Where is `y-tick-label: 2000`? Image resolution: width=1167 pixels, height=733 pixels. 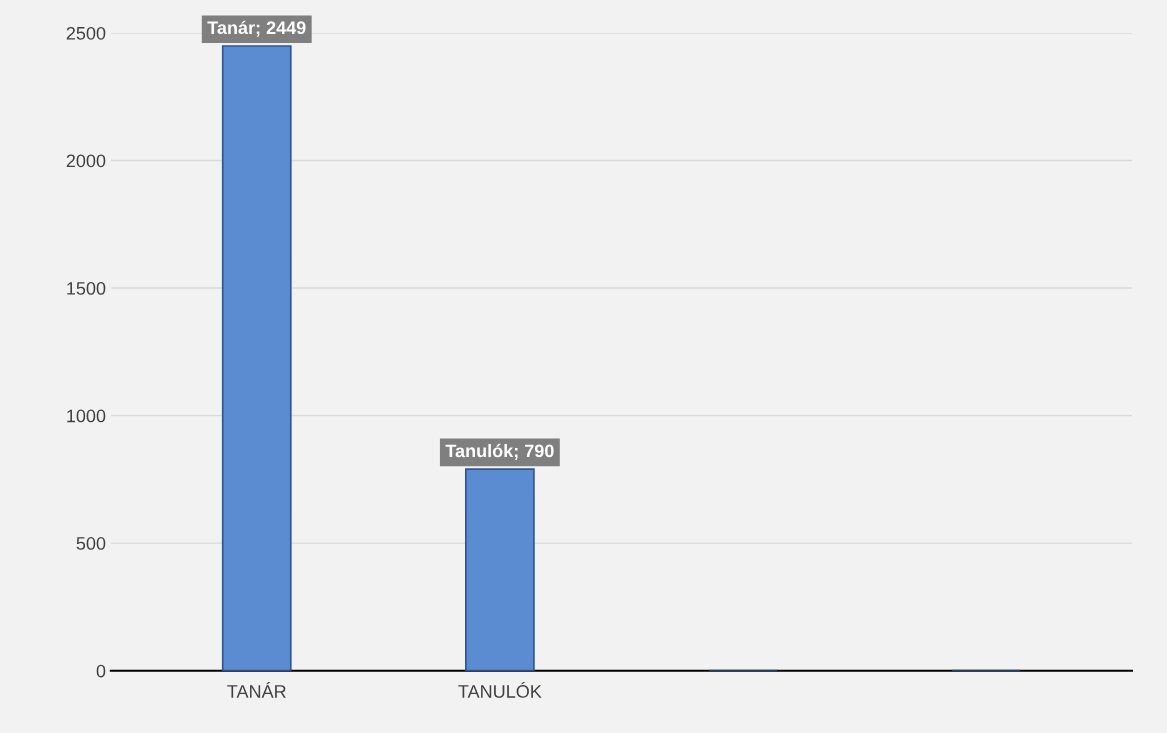 y-tick-label: 2000 is located at coordinates (86, 161).